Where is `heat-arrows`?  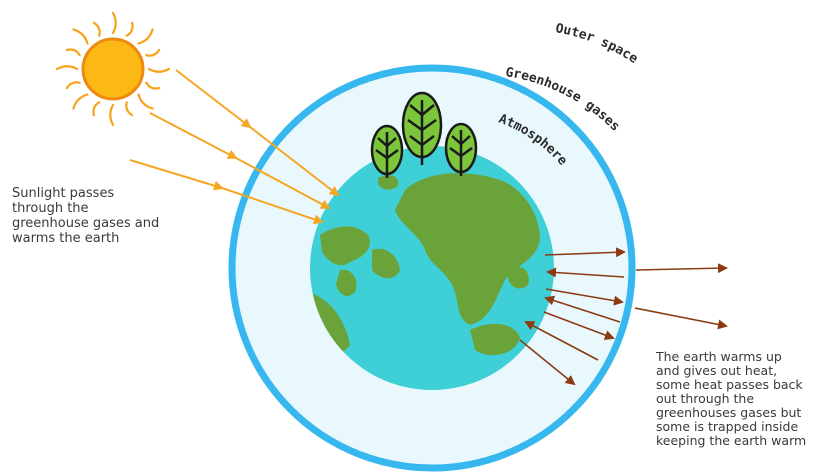 heat-arrows is located at coordinates (623, 316).